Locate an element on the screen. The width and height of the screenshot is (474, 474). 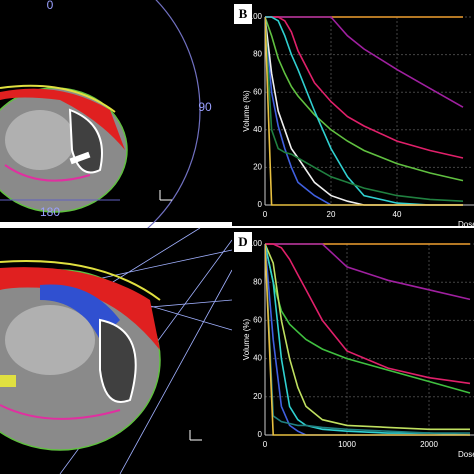
angle-label: 90 is located at coordinates (205, 107).